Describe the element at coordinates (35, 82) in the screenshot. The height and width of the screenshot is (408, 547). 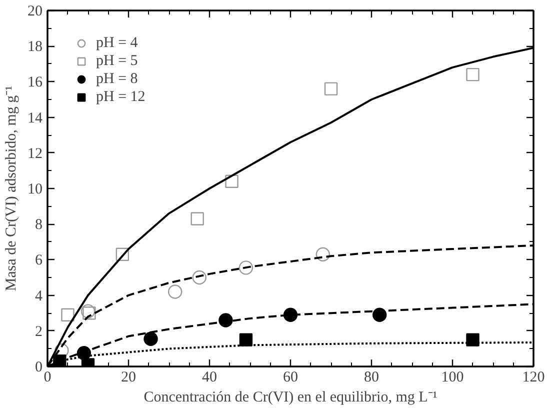
I see `y-tick-label: 16` at that location.